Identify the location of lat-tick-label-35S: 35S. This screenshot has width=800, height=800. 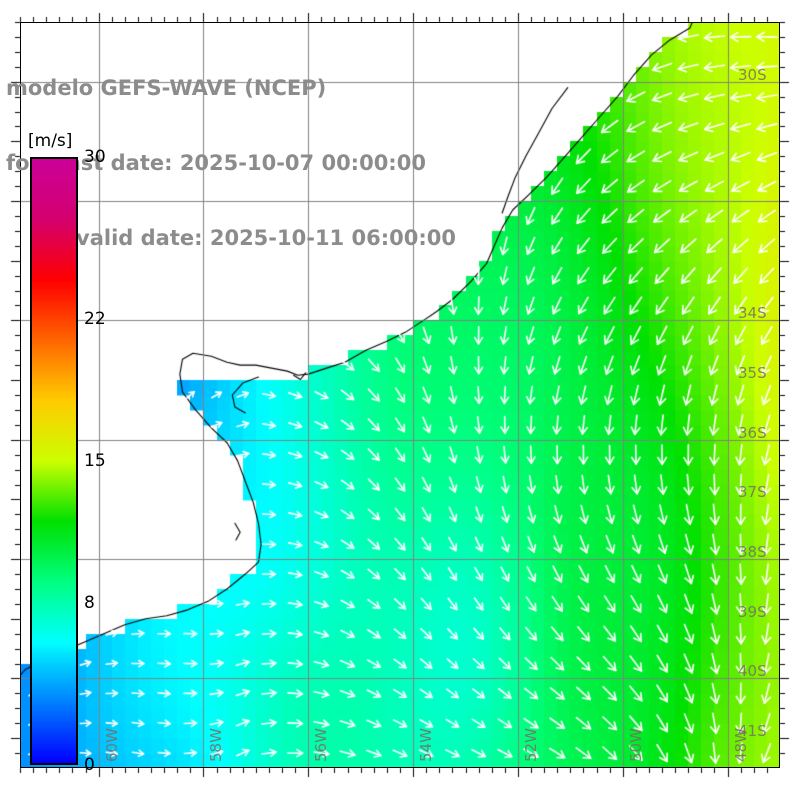
(752, 373).